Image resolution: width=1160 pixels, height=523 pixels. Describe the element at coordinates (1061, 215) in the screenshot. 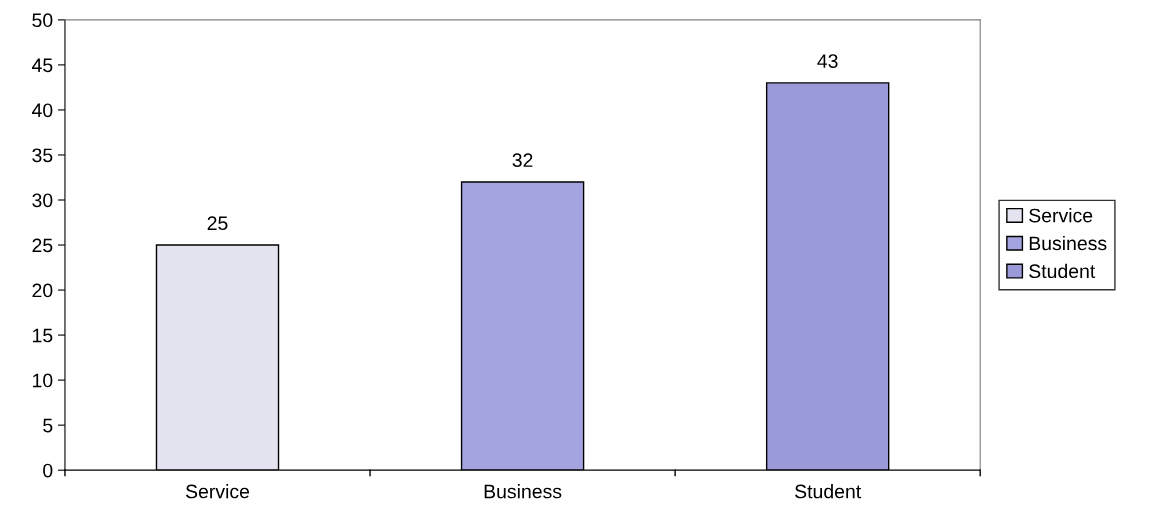

I see `legend-label: Service` at that location.